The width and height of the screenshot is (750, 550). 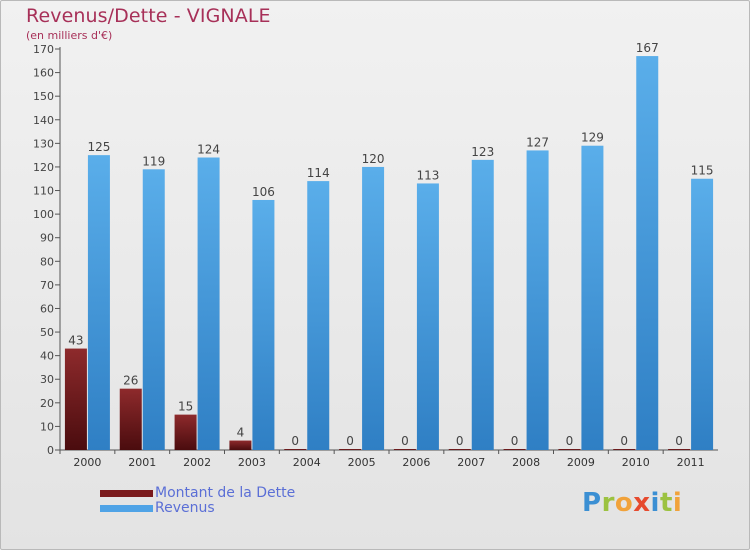 What do you see at coordinates (252, 462) in the screenshot?
I see `x-tick-label: 2003` at bounding box center [252, 462].